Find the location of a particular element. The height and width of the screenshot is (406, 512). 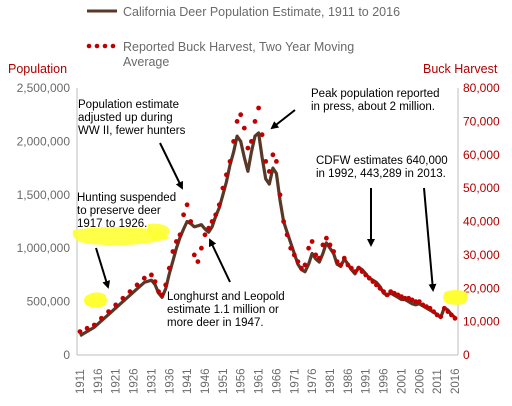

x-tick-label: 1991 is located at coordinates (367, 381).